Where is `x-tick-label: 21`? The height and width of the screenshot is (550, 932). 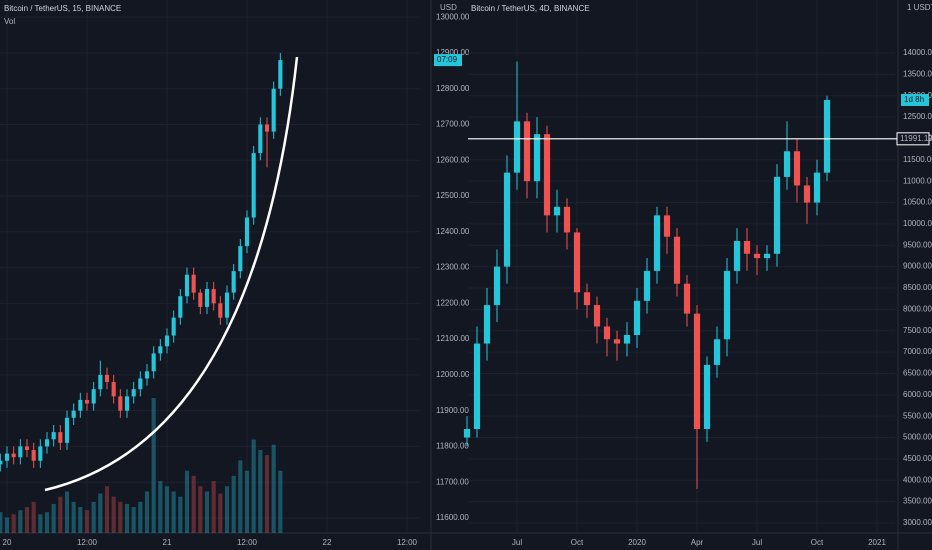 x-tick-label: 21 is located at coordinates (167, 542).